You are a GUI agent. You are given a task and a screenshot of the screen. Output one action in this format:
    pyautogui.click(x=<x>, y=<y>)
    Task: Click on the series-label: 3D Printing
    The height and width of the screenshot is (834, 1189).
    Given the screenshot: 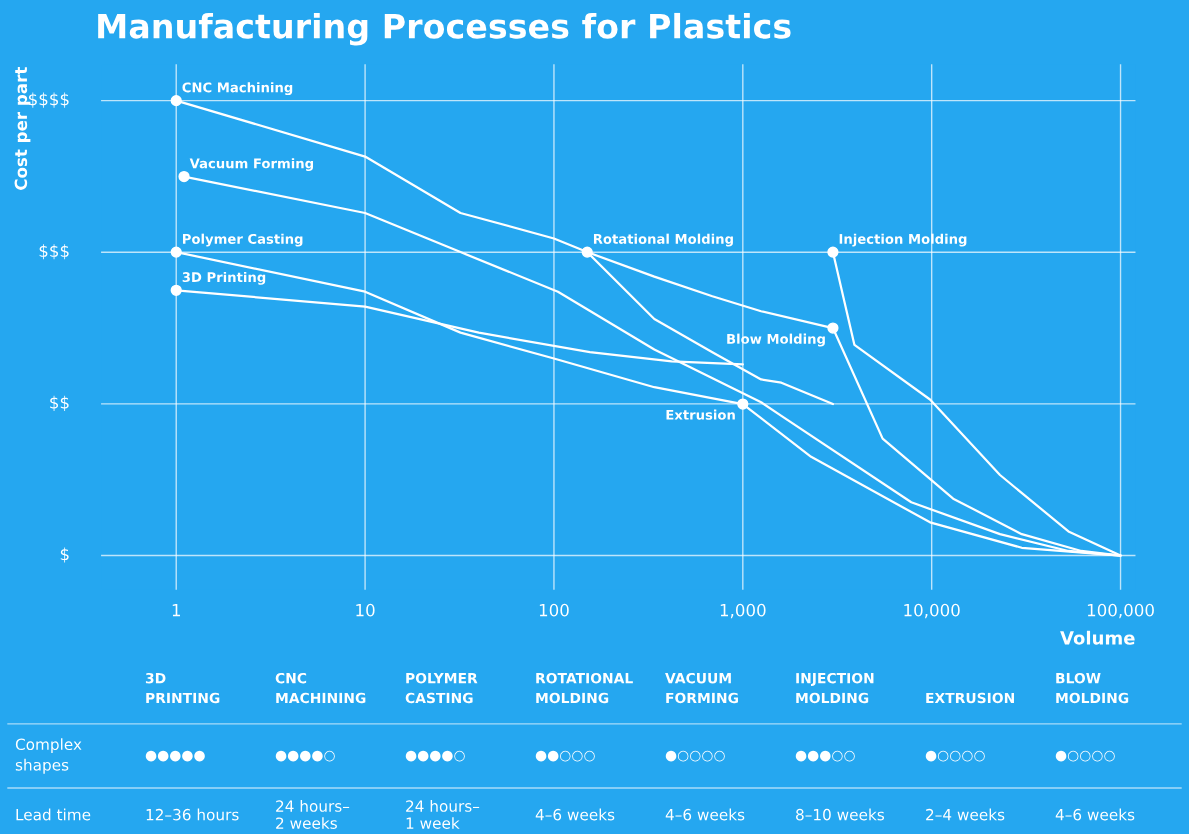 What is the action you would take?
    pyautogui.click(x=224, y=278)
    